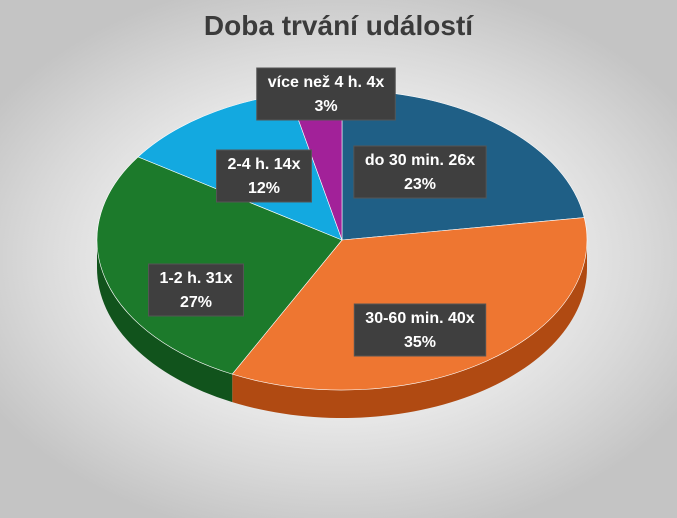 The height and width of the screenshot is (518, 677). What do you see at coordinates (420, 318) in the screenshot?
I see `data-label-category: 30-60 min. 40x` at bounding box center [420, 318].